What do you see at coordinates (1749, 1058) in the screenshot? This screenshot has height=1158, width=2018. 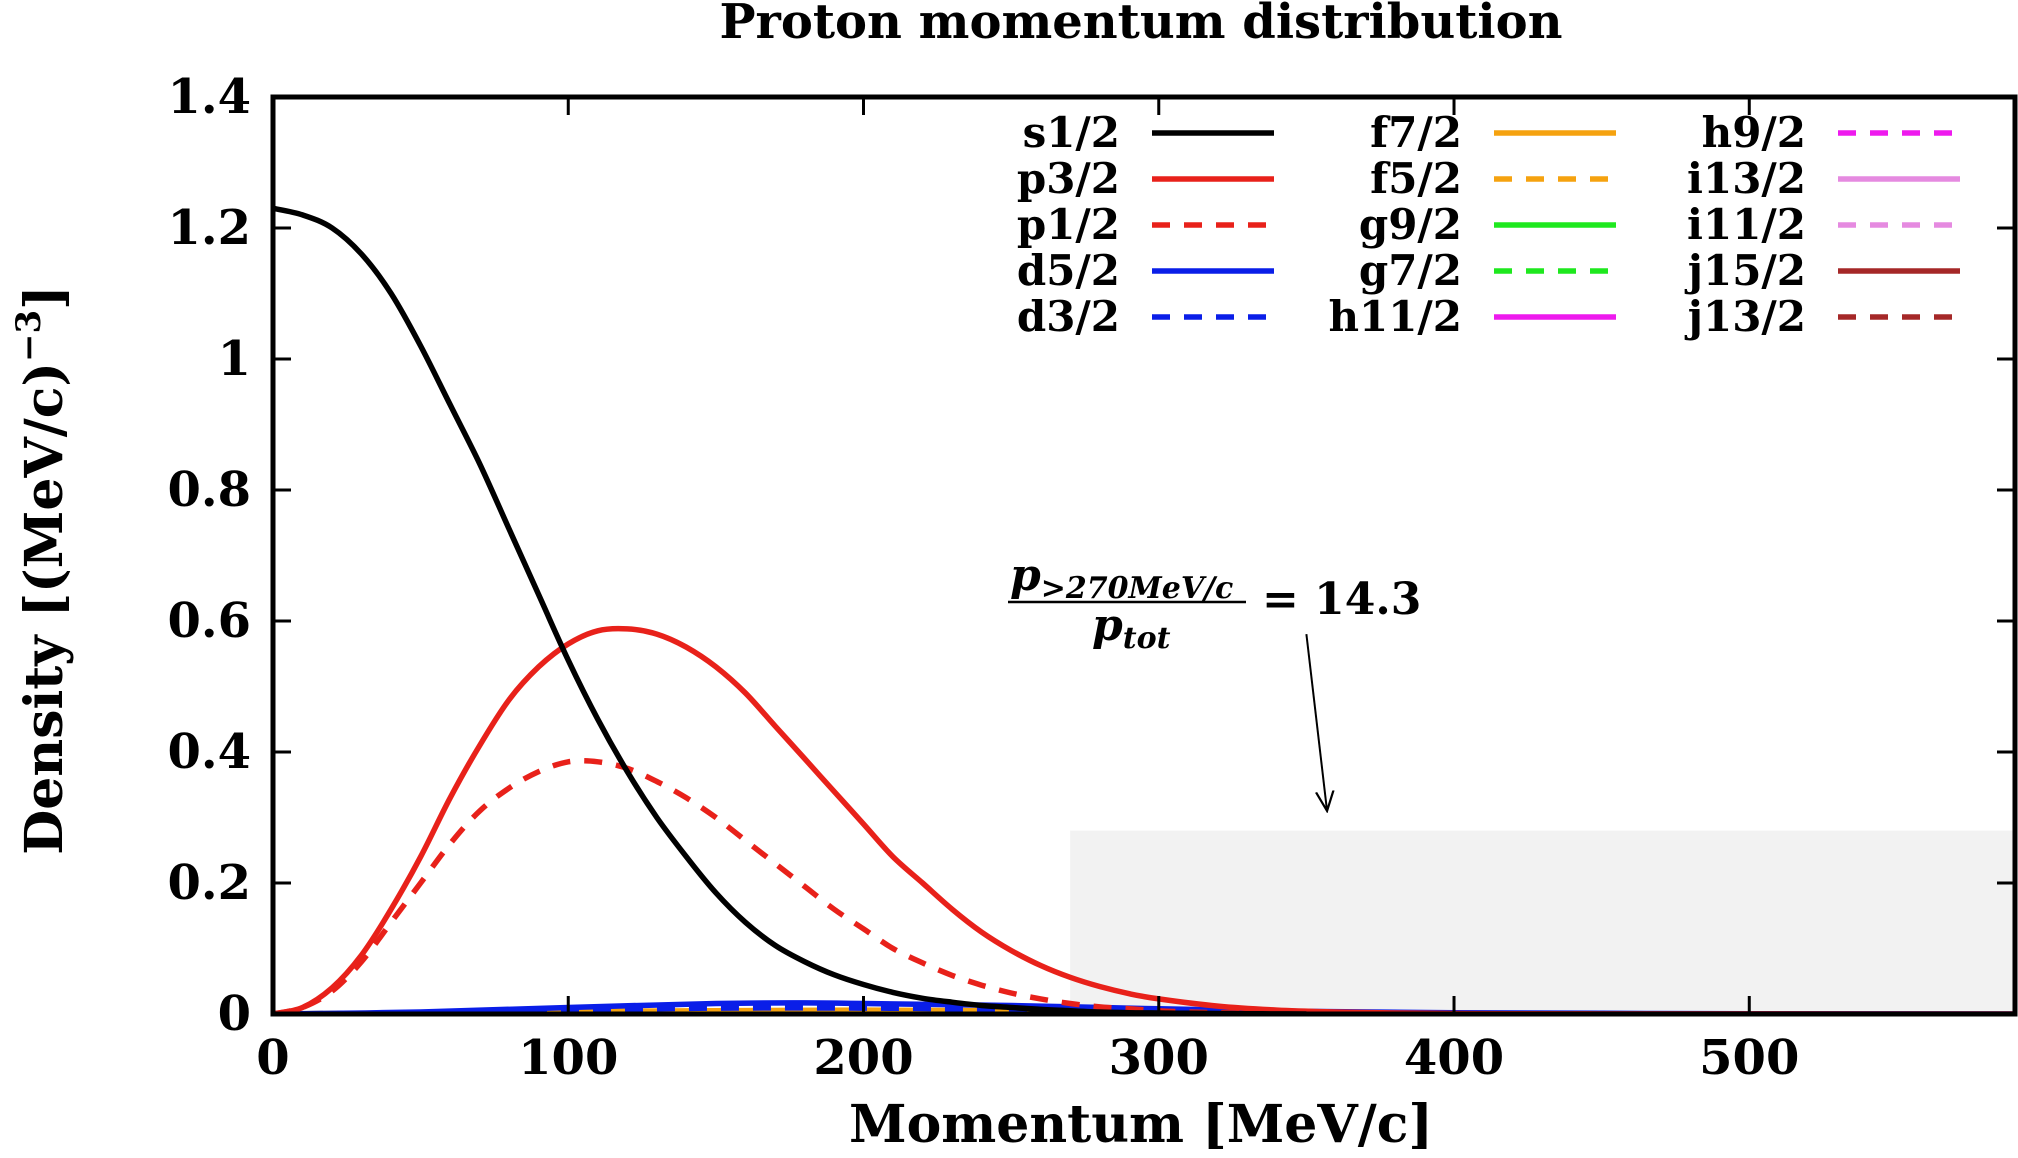 I see `x-tick-label: 500` at bounding box center [1749, 1058].